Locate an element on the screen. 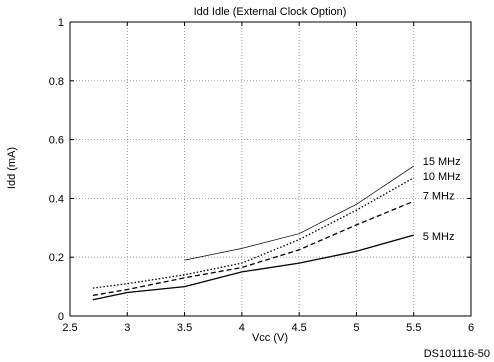  x-tick-label: 6 is located at coordinates (471, 328).